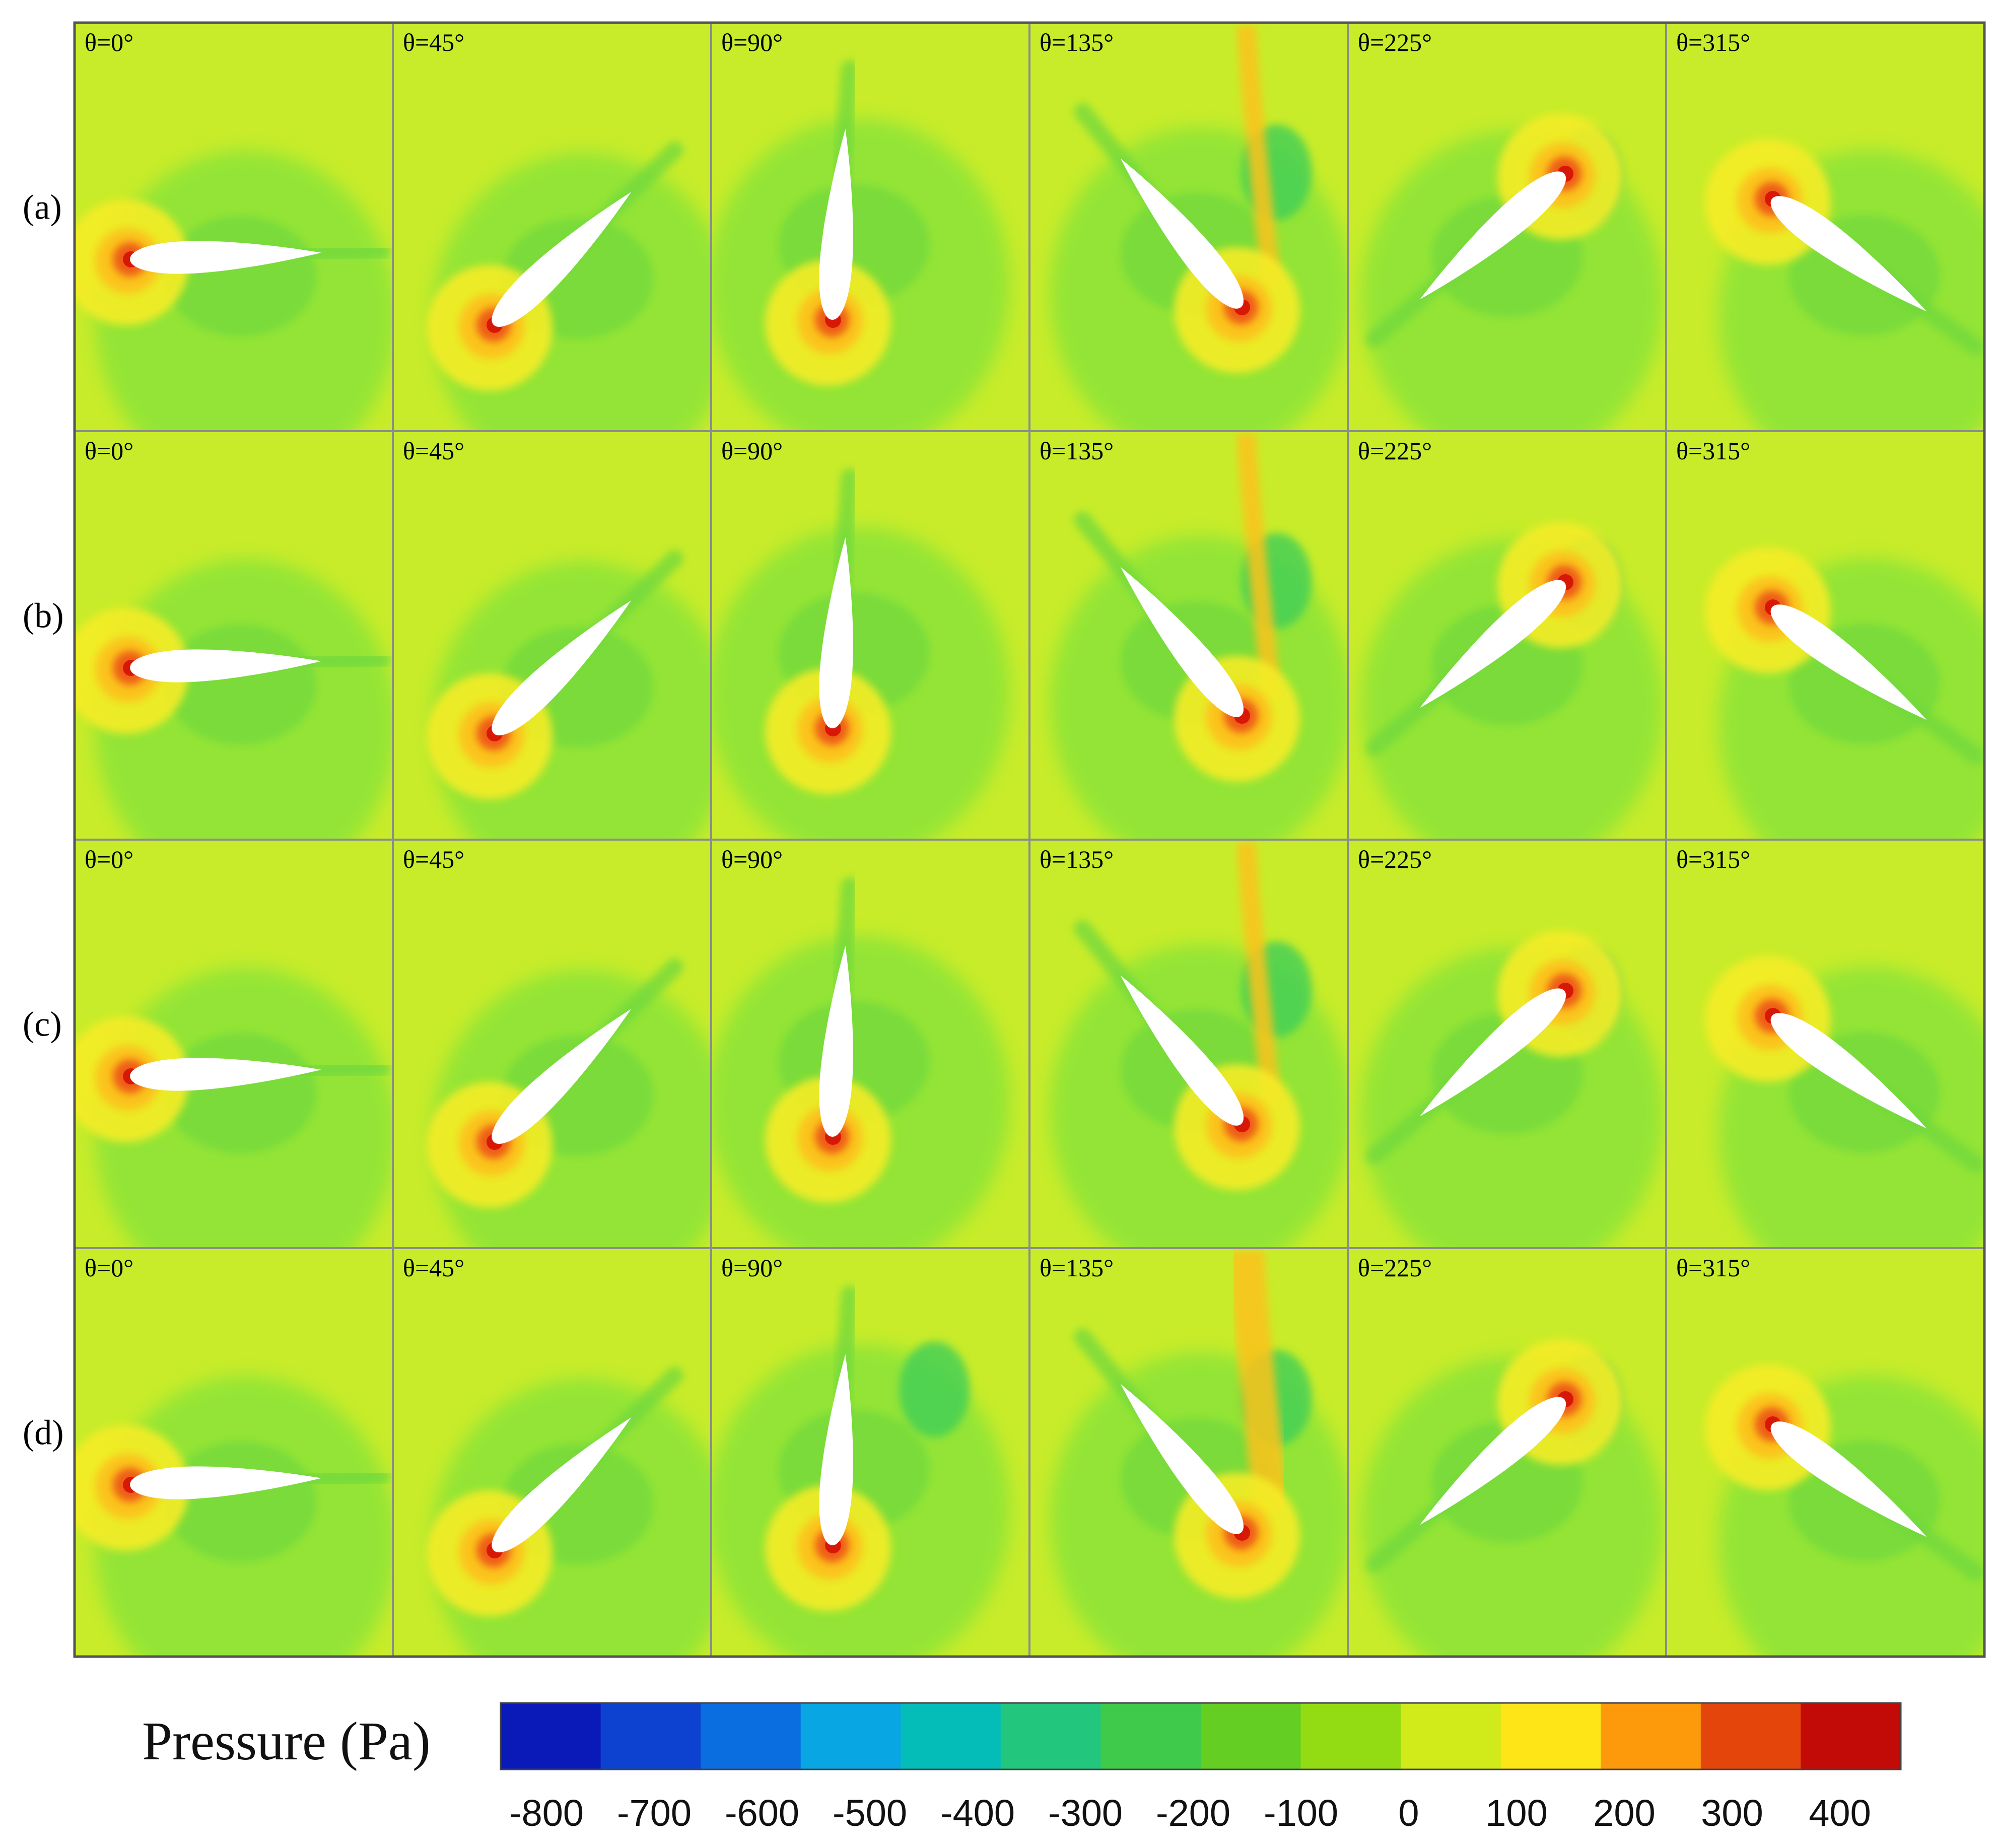  Describe the element at coordinates (935, 1390) in the screenshot. I see `vortex-core` at that location.